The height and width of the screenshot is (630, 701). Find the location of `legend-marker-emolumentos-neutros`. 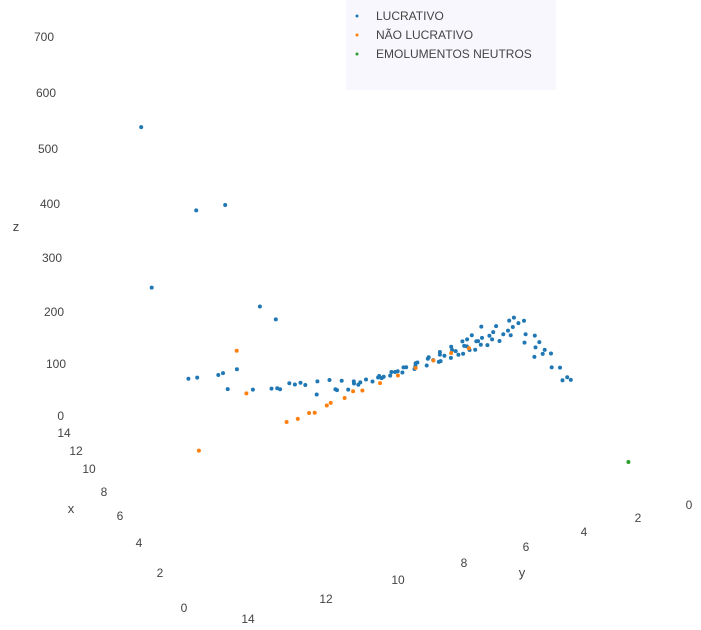

legend-marker-emolumentos-neutros is located at coordinates (357, 54).